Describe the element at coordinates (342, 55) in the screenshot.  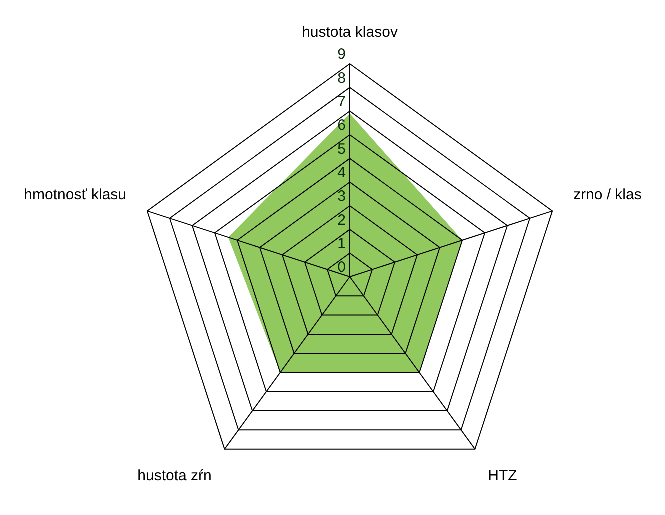
I see `y-tick-label: 9` at that location.